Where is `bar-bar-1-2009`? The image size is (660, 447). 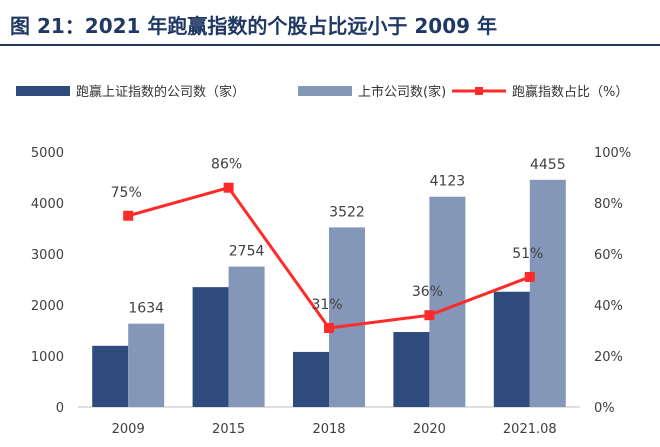 bar-bar-1-2009 is located at coordinates (146, 365).